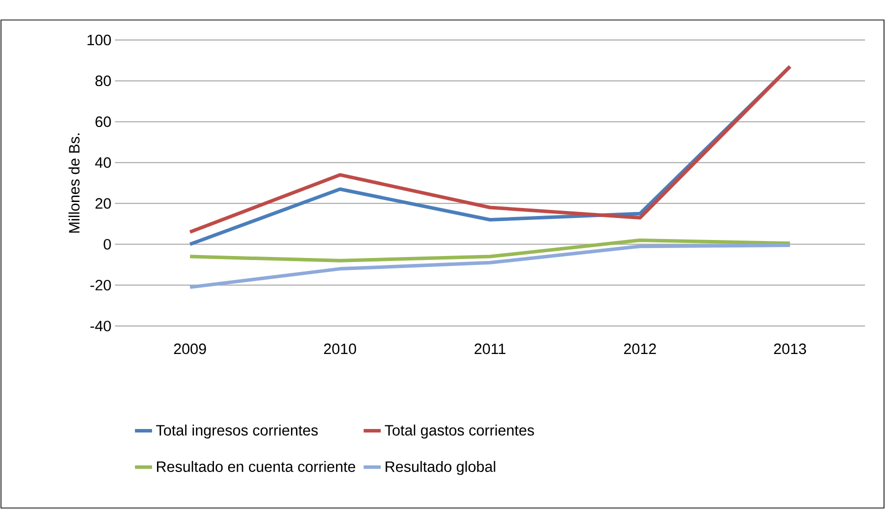 The image size is (885, 509). I want to click on y-tick-label: 80, so click(103, 81).